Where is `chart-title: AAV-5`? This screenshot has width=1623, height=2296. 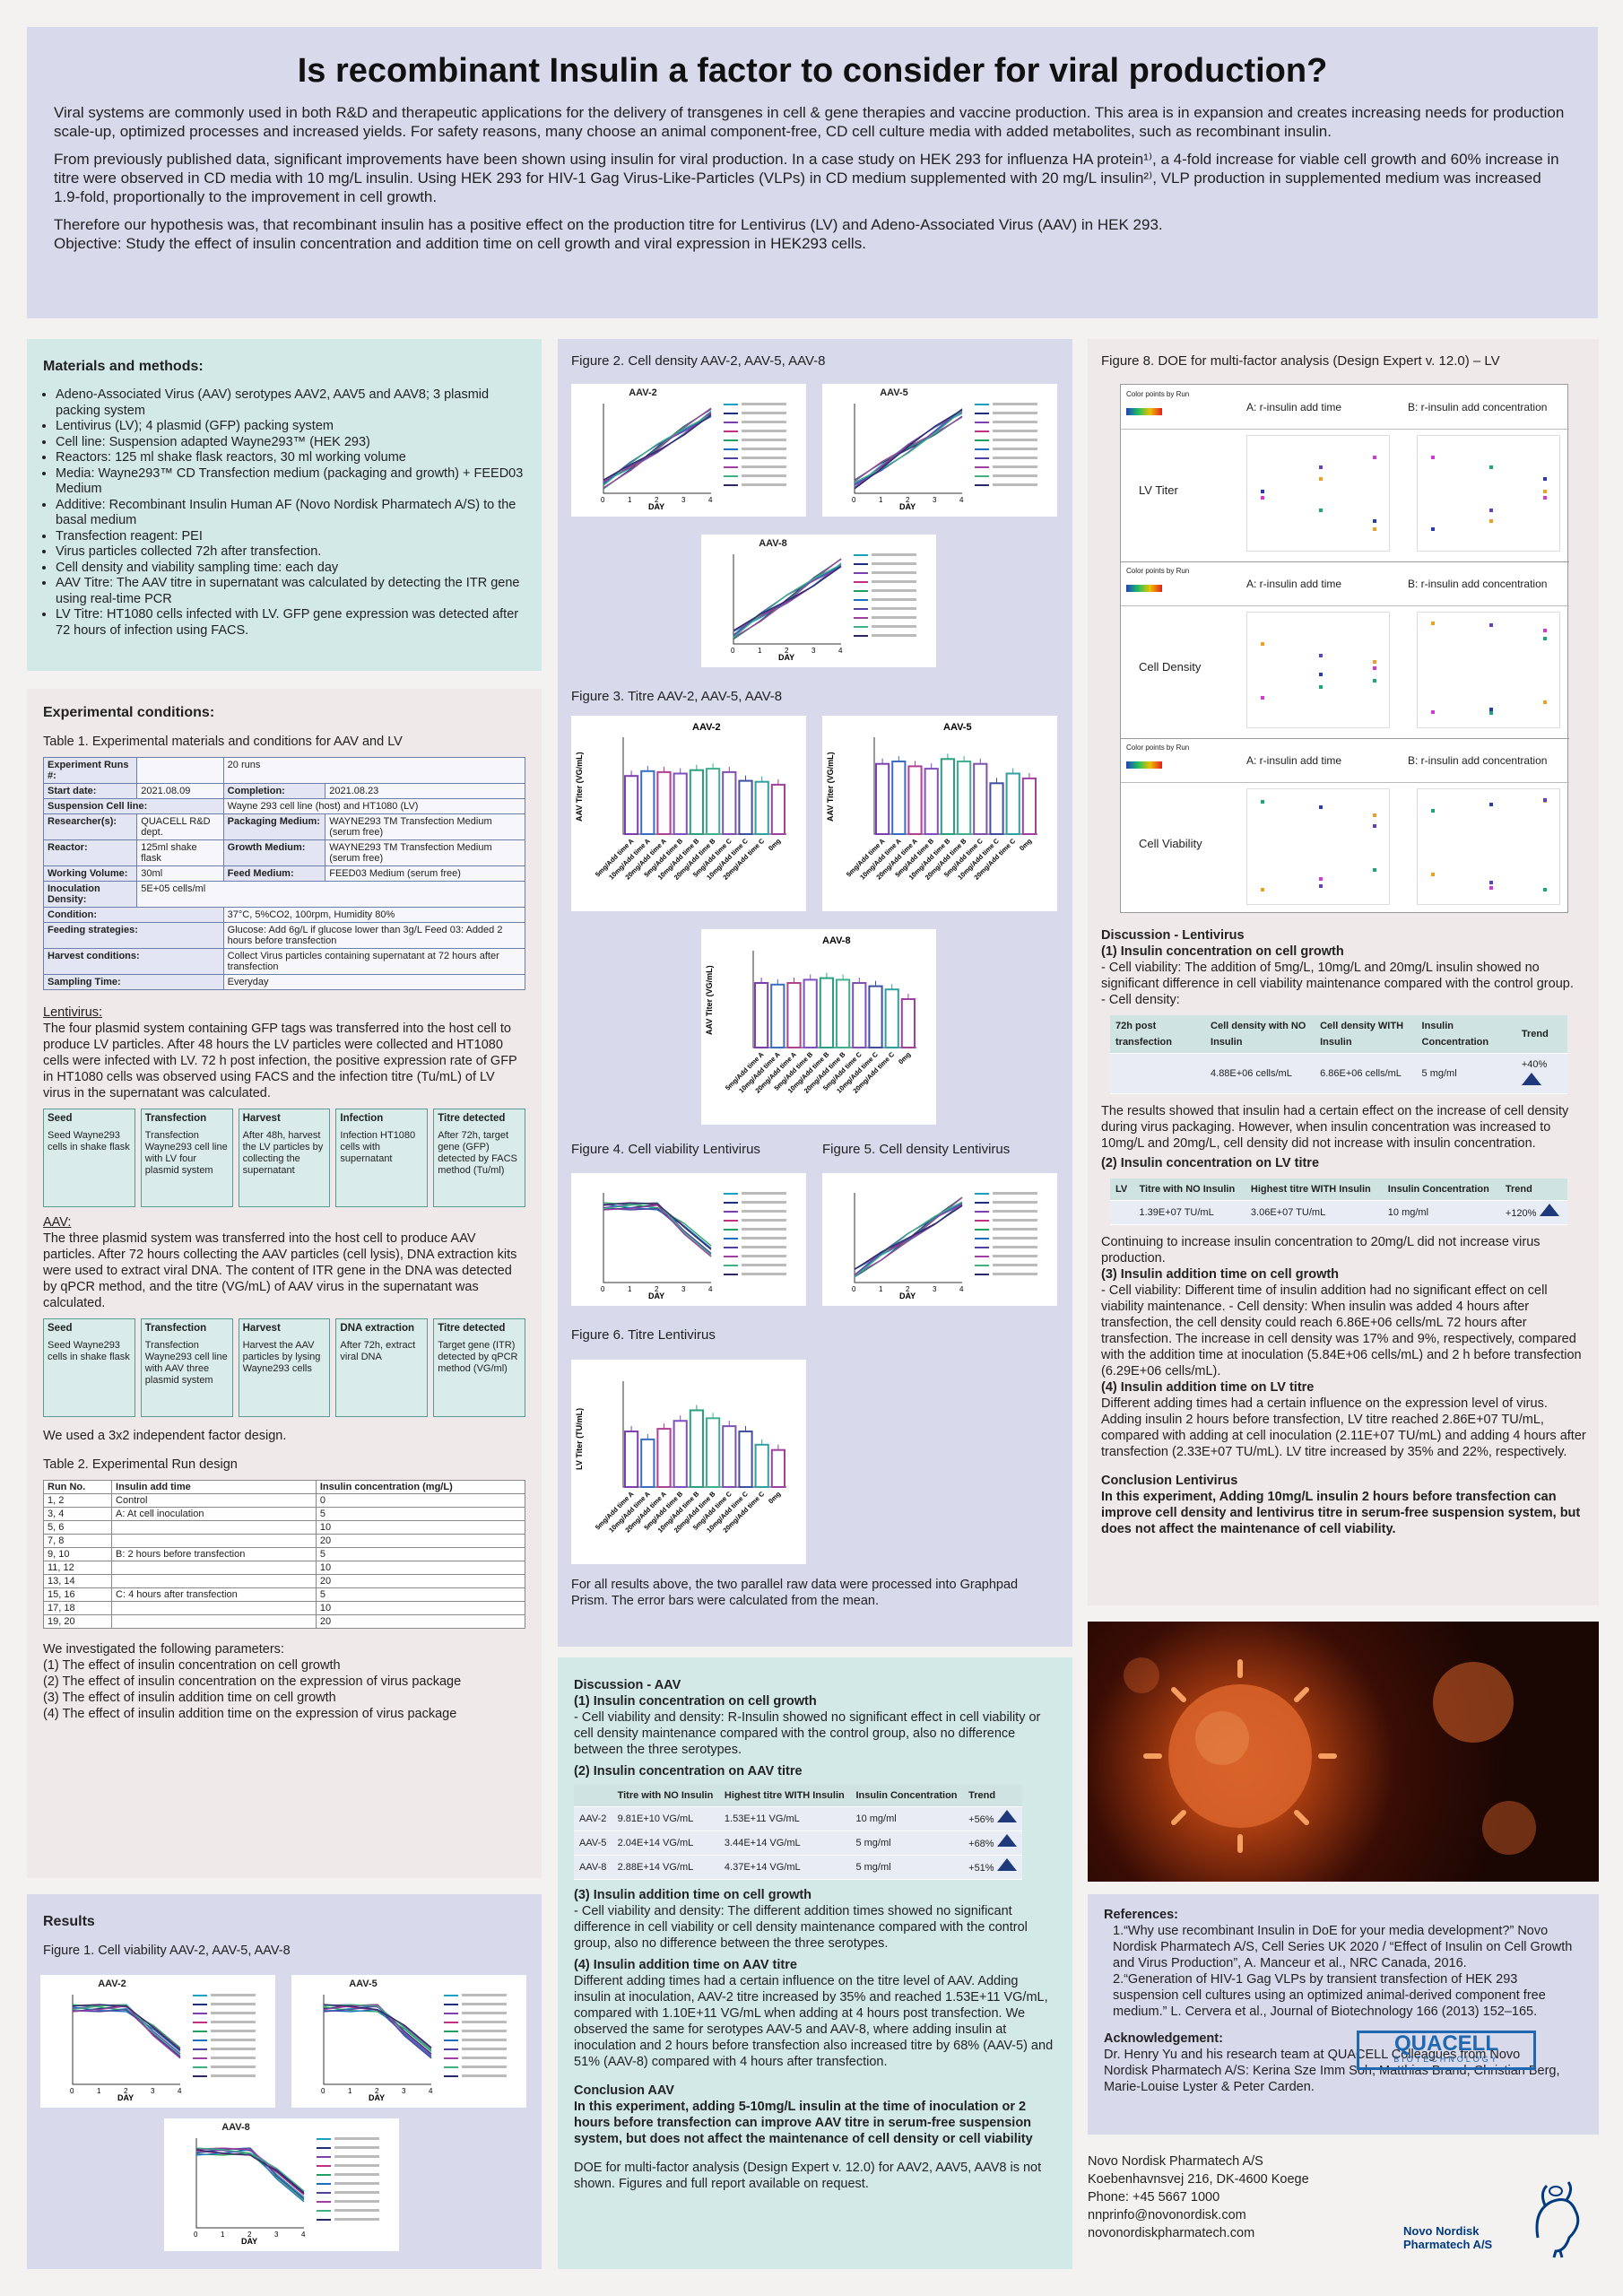
chart-title: AAV-5 is located at coordinates (894, 392).